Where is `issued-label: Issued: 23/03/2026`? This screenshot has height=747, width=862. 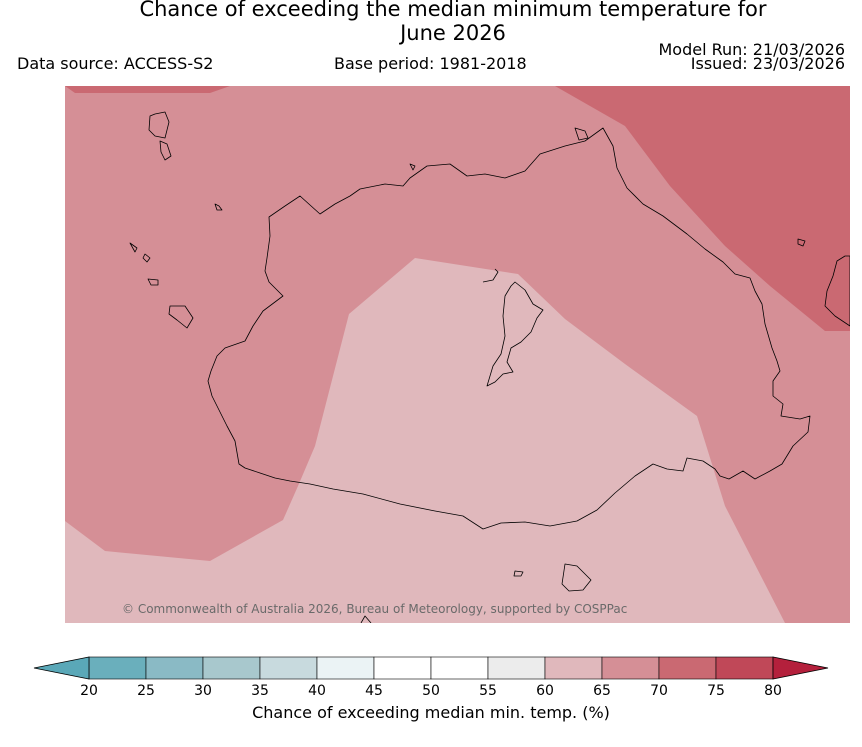 issued-label: Issued: 23/03/2026 is located at coordinates (767, 63).